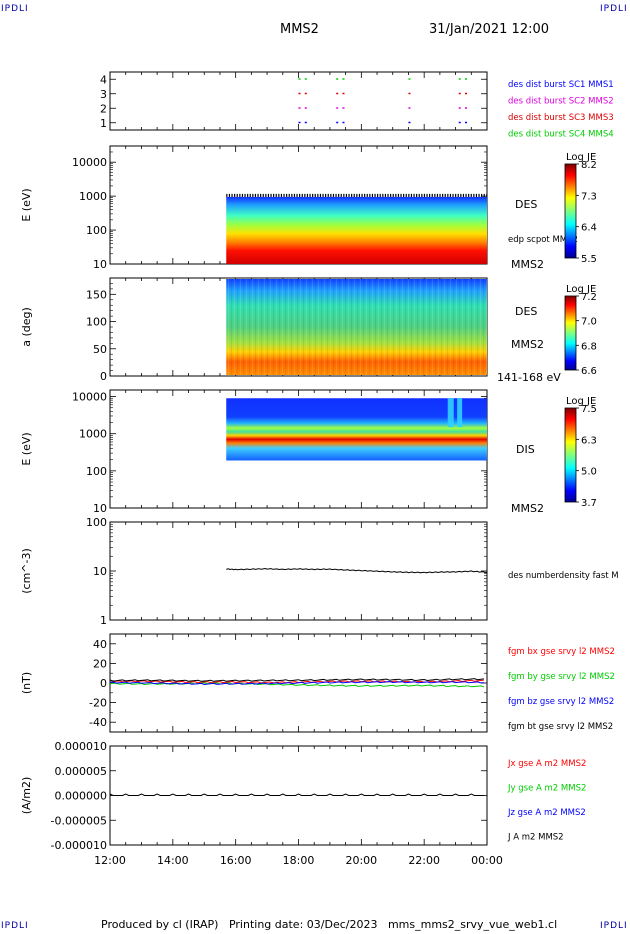  What do you see at coordinates (299, 860) in the screenshot?
I see `time-tick-label: 18:00` at bounding box center [299, 860].